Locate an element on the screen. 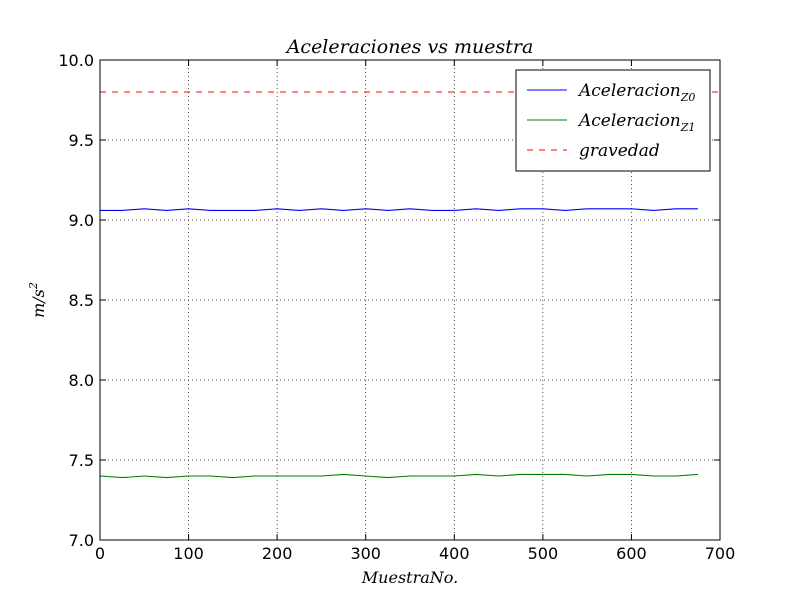  y-axis-label-base: m/s is located at coordinates (38, 303).